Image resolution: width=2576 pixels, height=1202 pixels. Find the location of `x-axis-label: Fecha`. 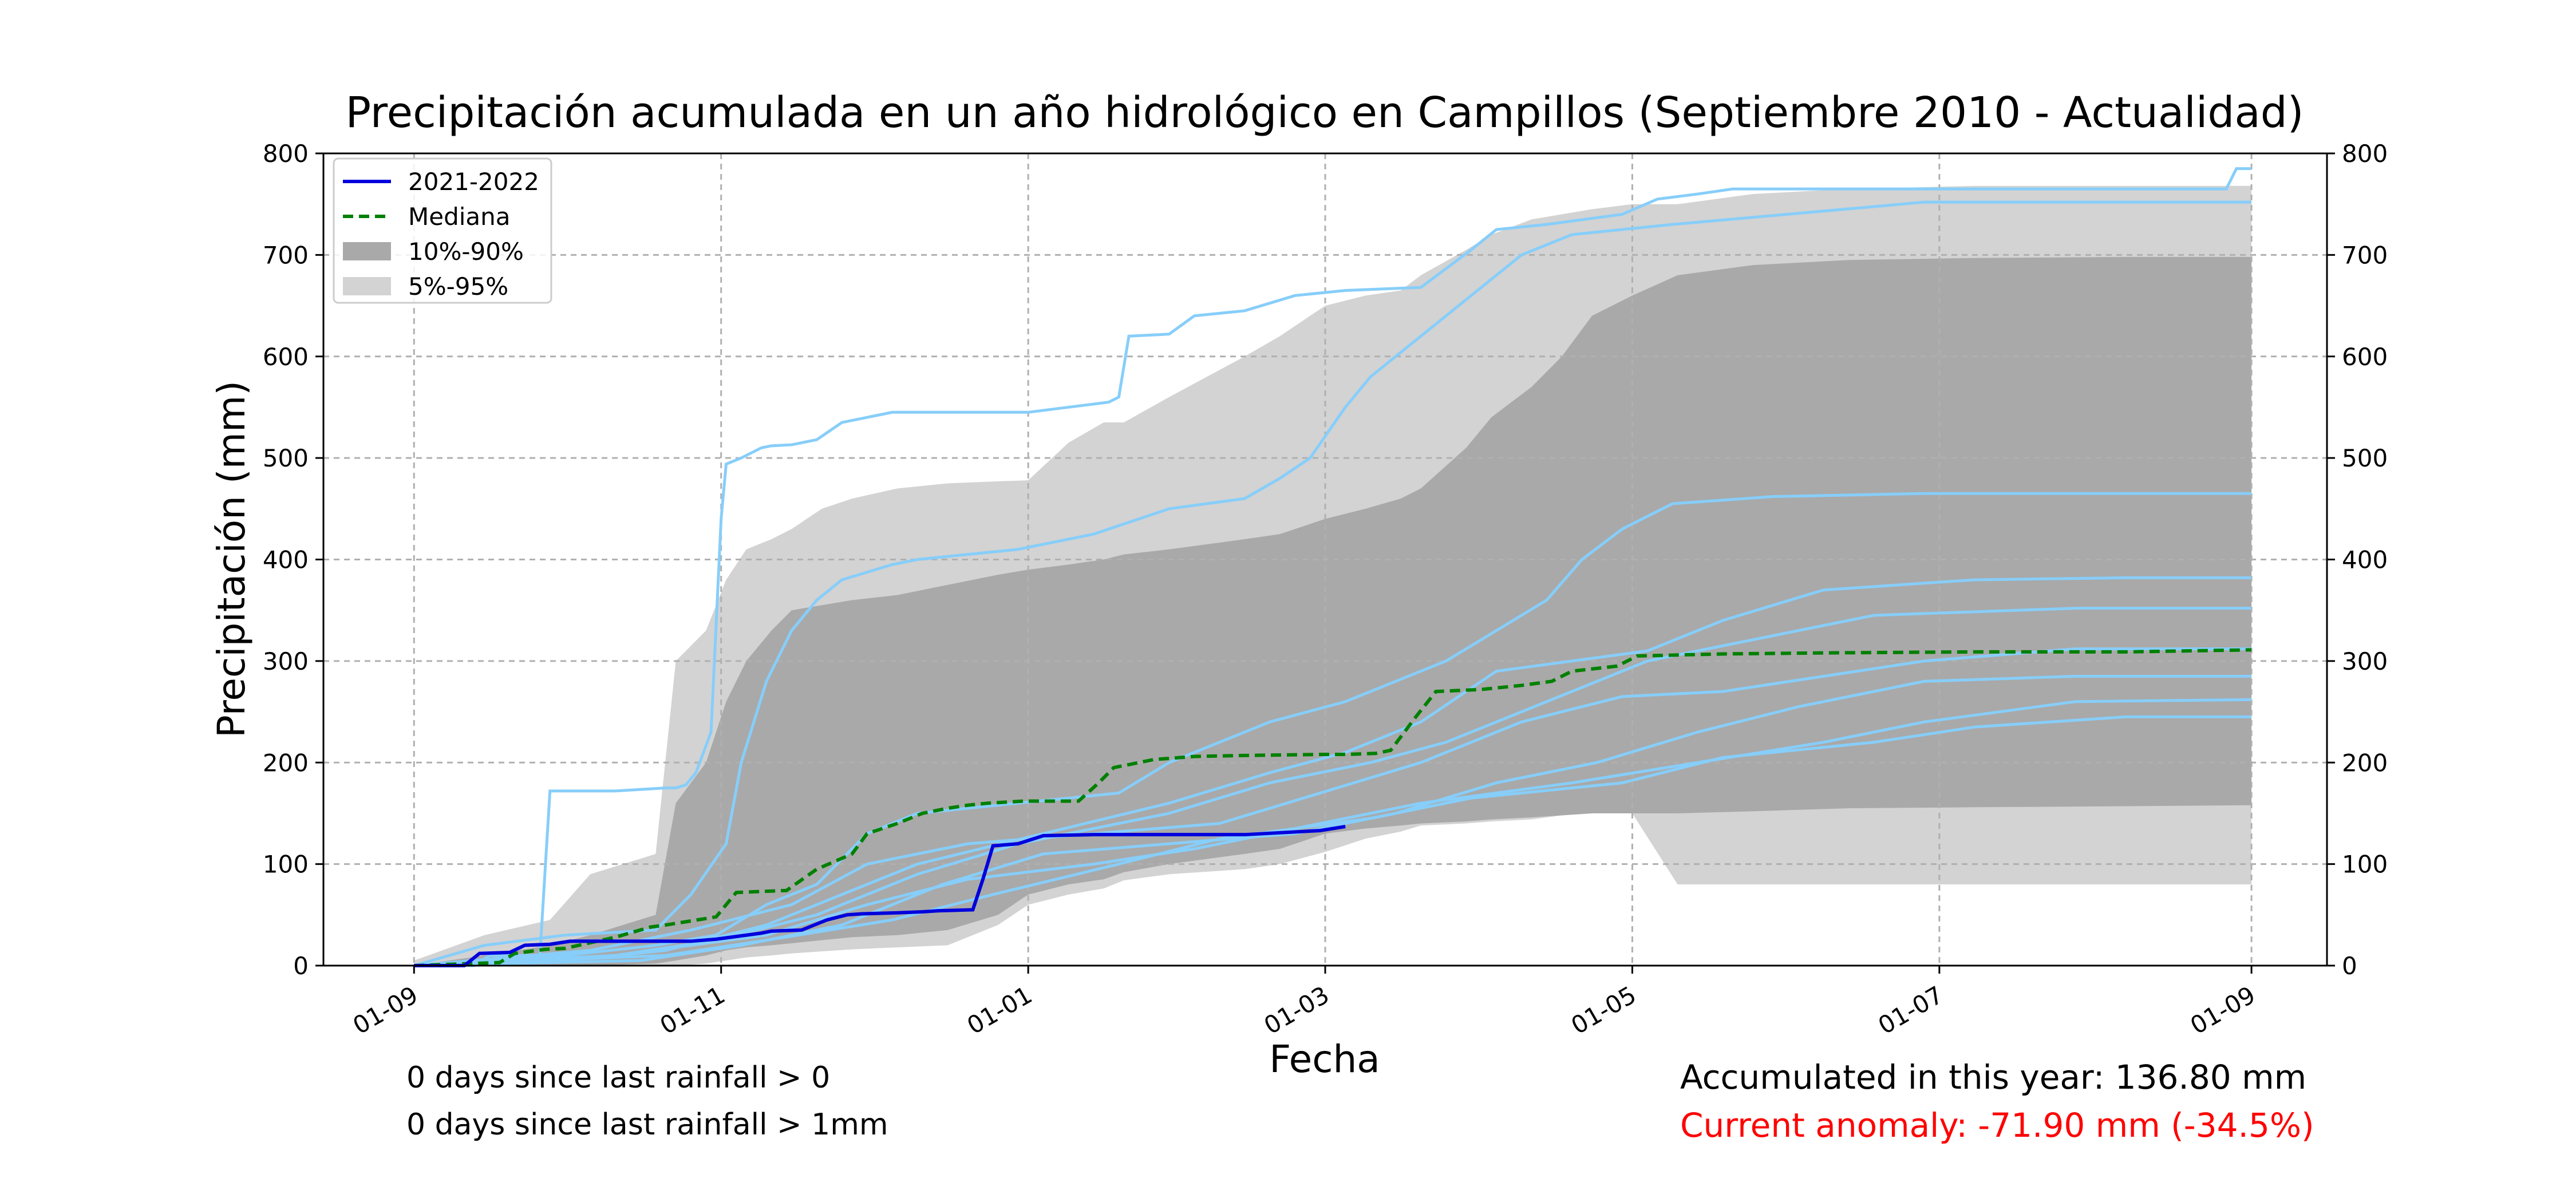

x-axis-label: Fecha is located at coordinates (1324, 1059).